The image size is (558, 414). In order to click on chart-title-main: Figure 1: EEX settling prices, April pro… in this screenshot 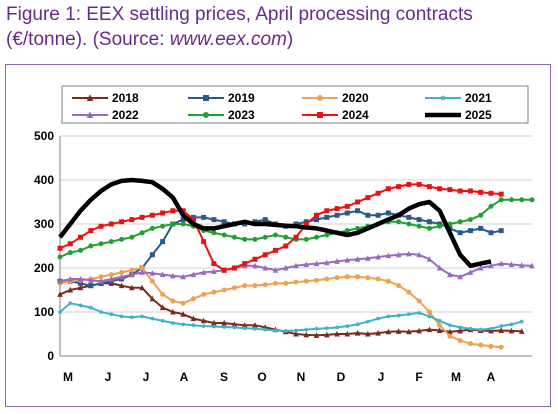, I will do `click(239, 14)`.